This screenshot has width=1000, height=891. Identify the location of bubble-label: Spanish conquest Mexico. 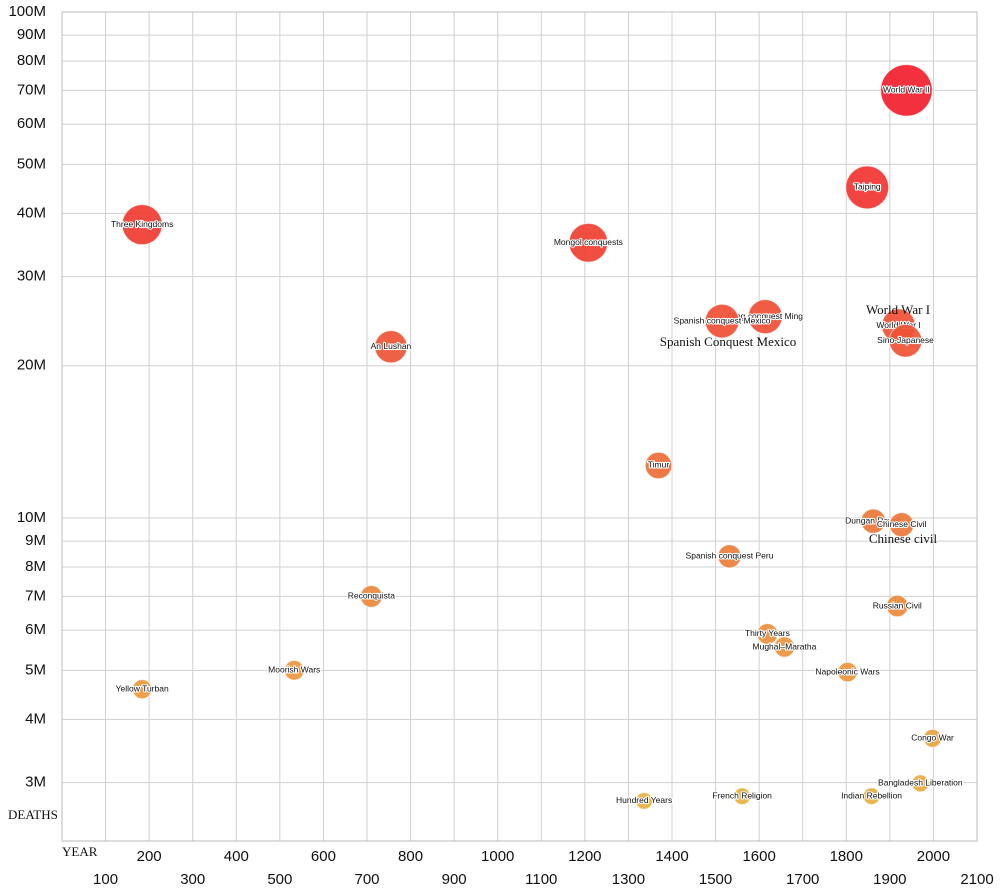
(722, 320).